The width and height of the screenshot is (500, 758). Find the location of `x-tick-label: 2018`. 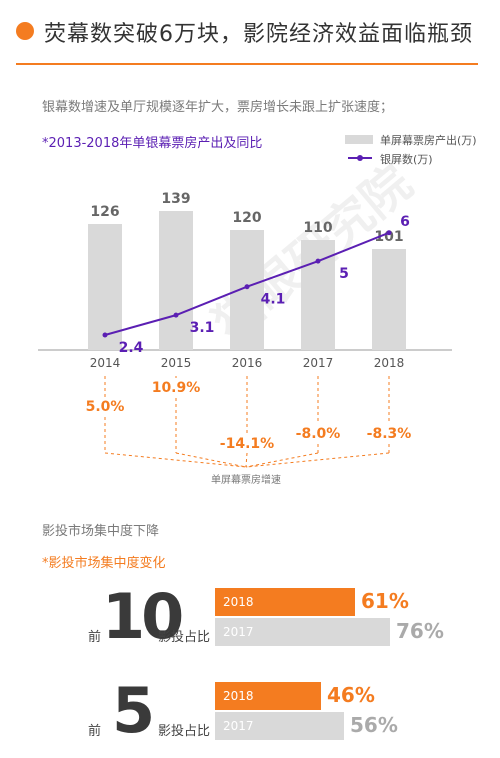

x-tick-label: 2018 is located at coordinates (389, 363).